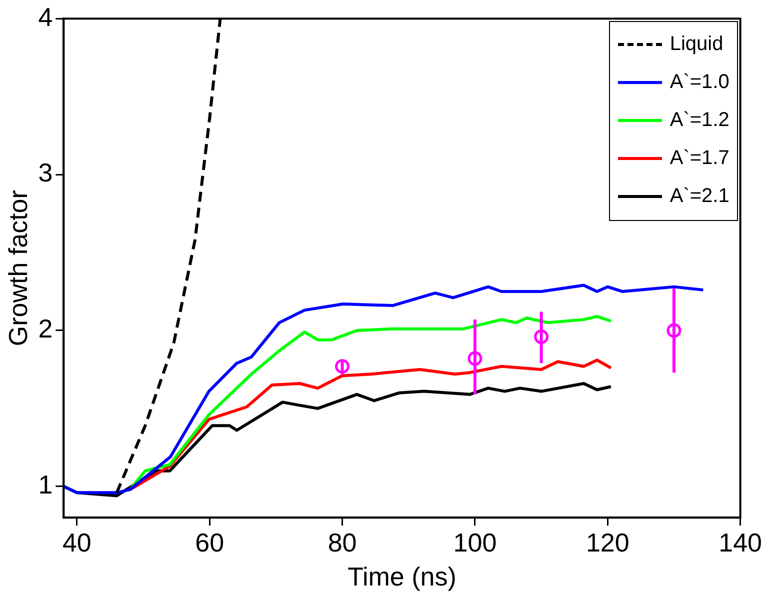  What do you see at coordinates (17, 268) in the screenshot?
I see `y-axis-title: Growth factor` at bounding box center [17, 268].